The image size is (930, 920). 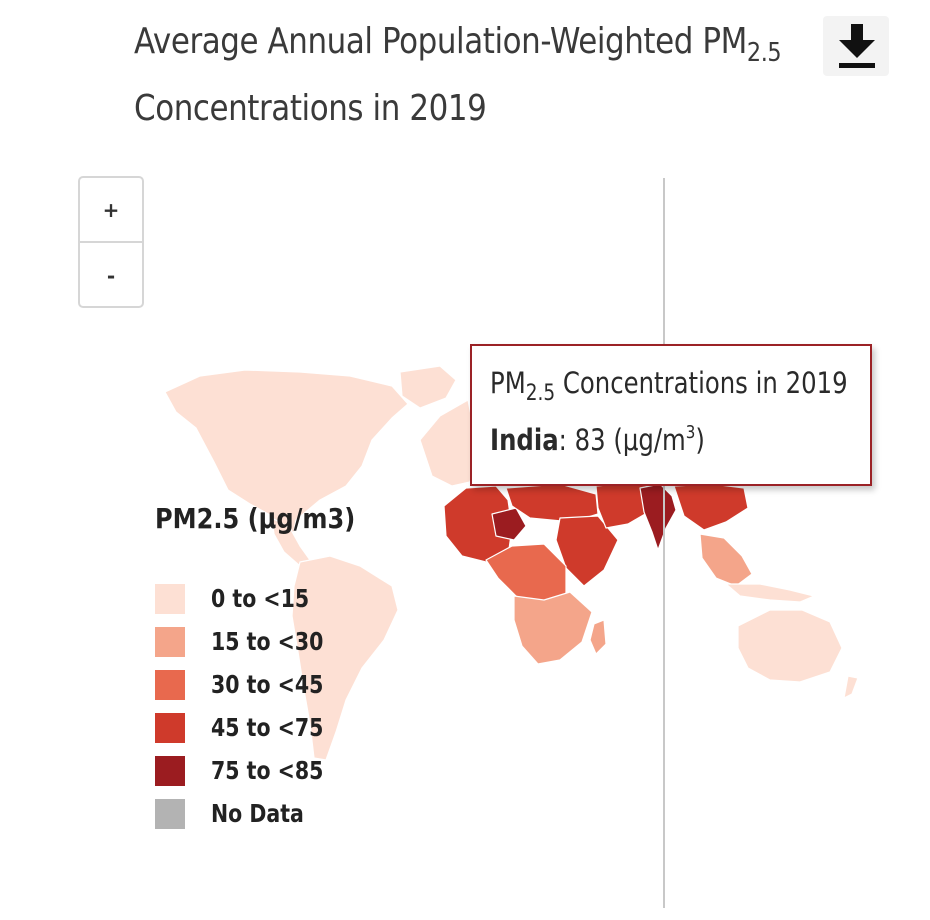 What do you see at coordinates (790, 646) in the screenshot?
I see `region-australia` at bounding box center [790, 646].